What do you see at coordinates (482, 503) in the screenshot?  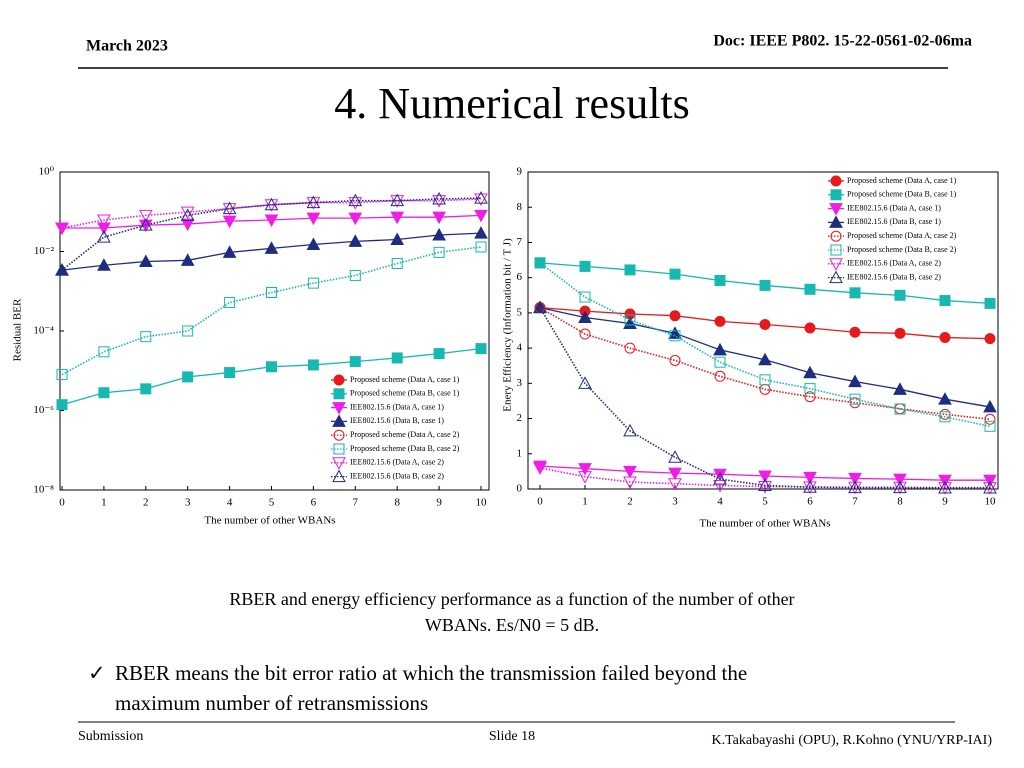 I see `x-tick-label: 10` at bounding box center [482, 503].